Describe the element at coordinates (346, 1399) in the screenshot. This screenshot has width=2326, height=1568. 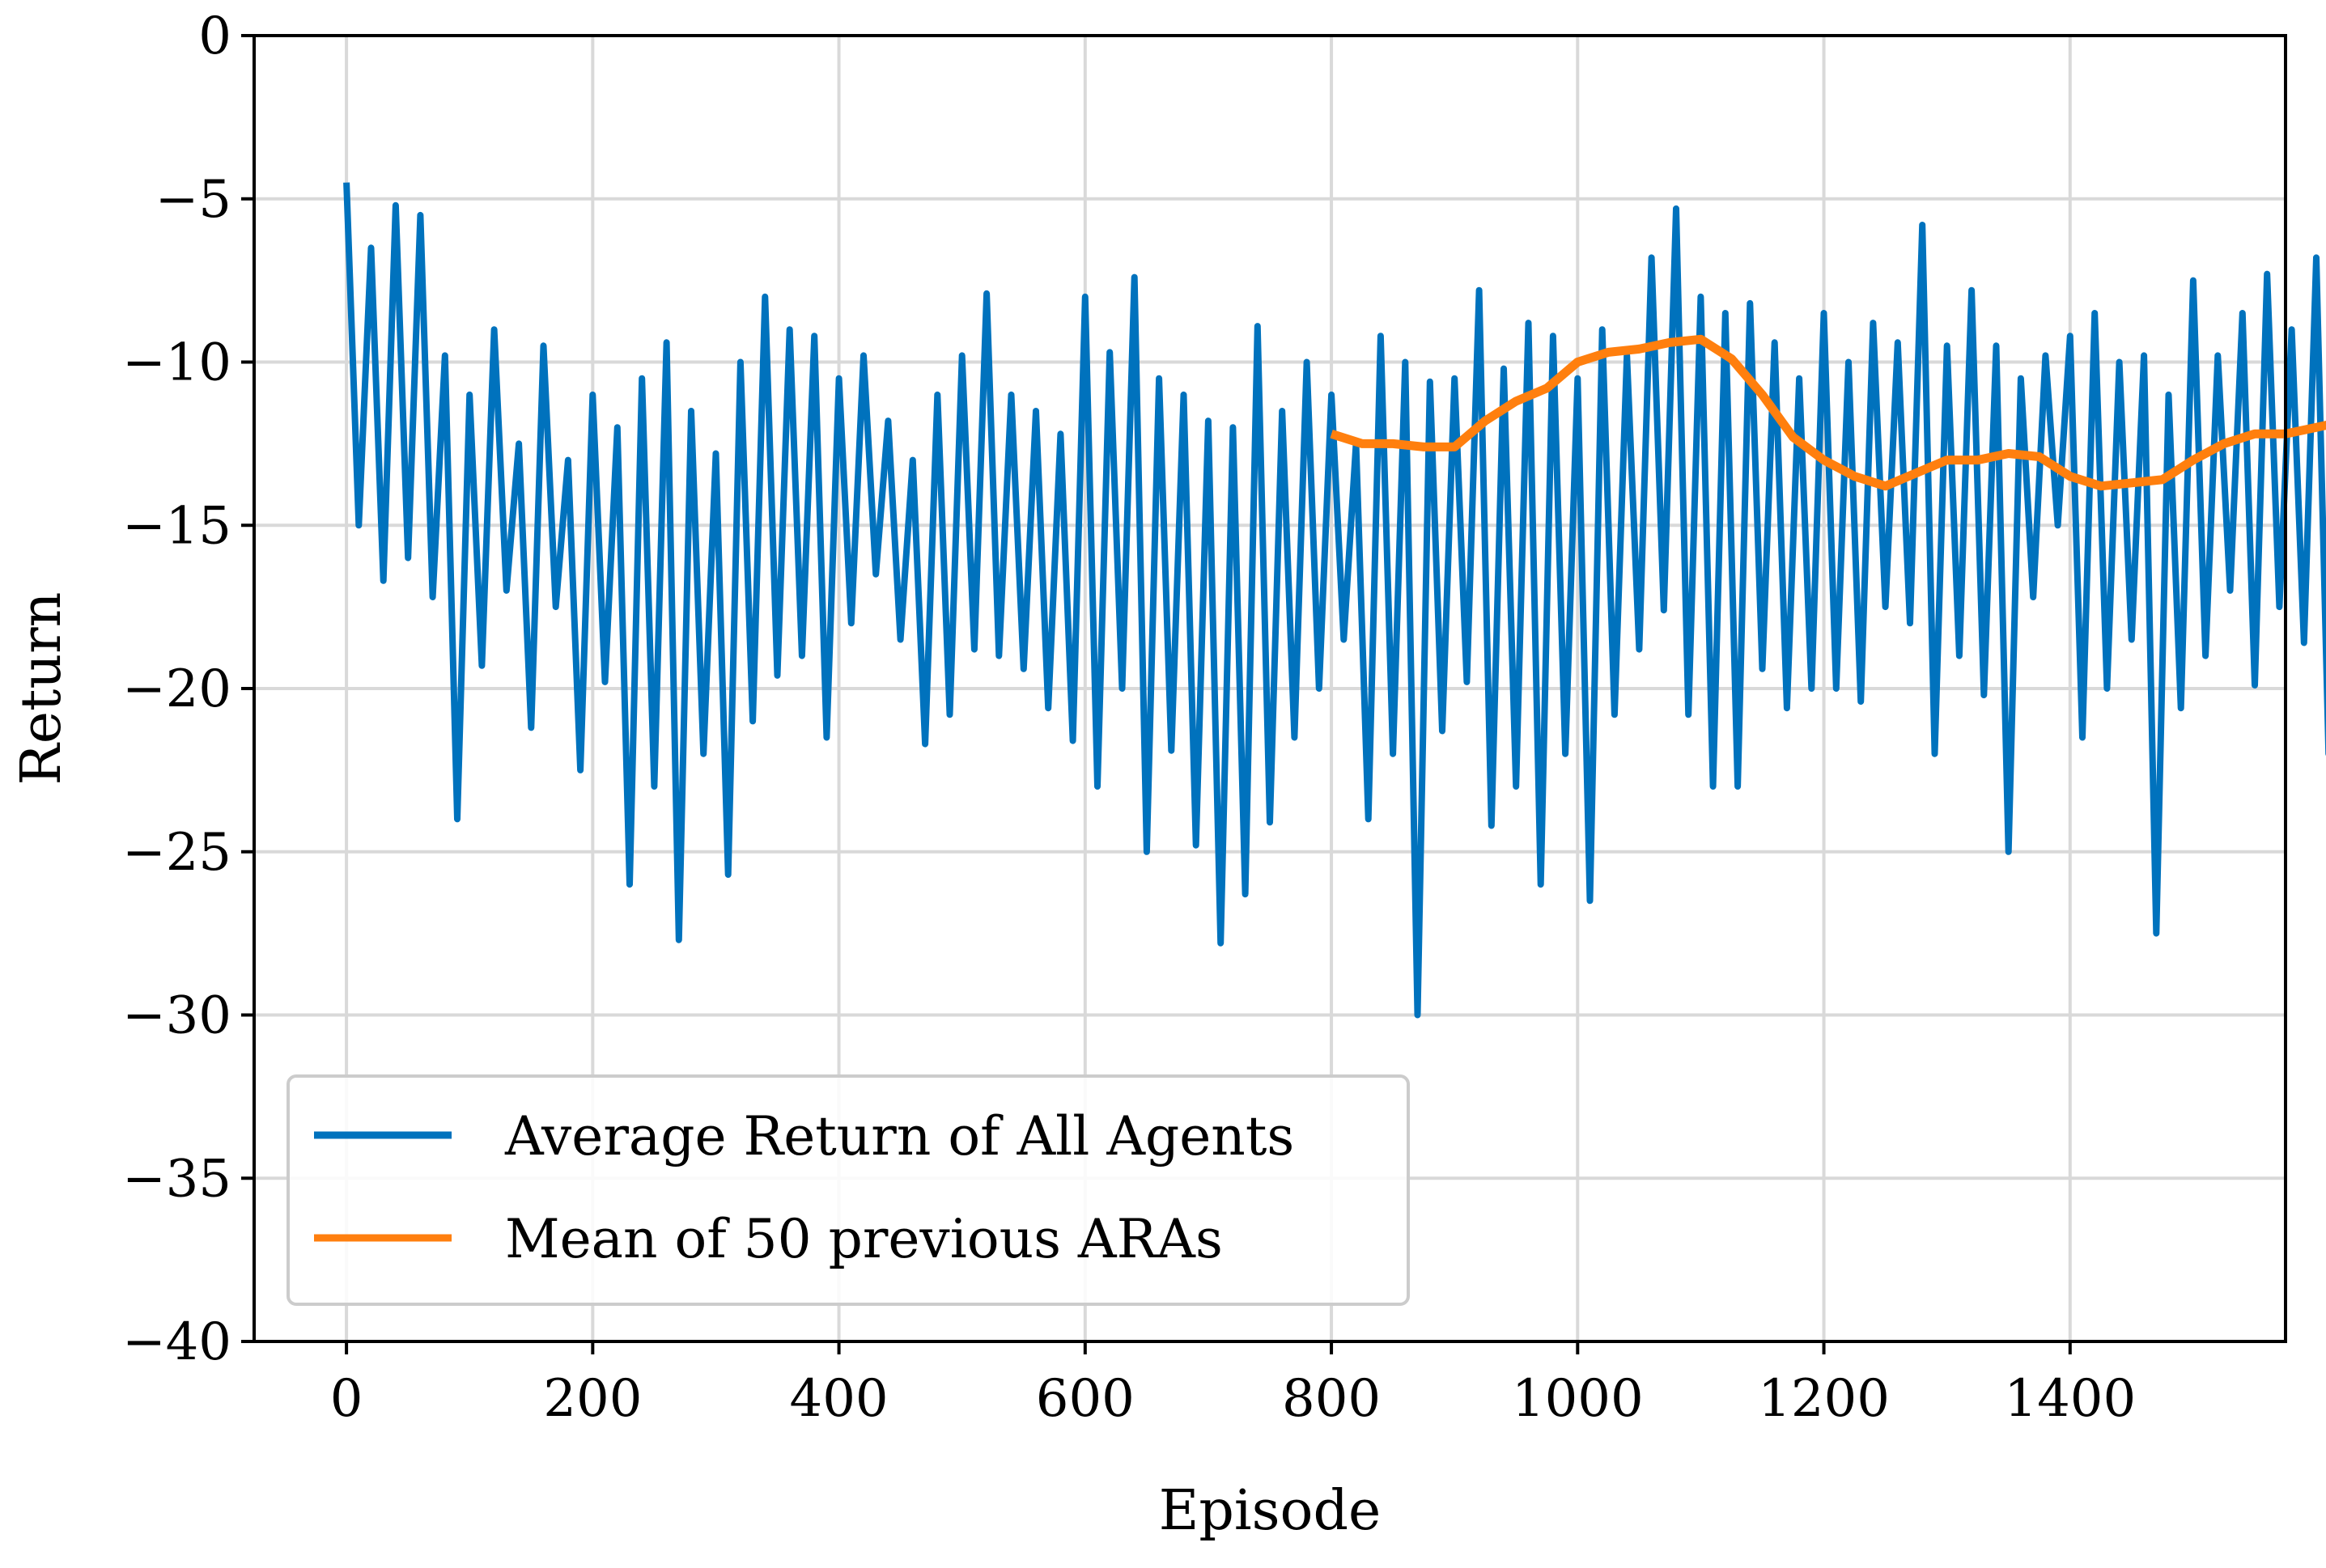
I see `x-tick-label: 0` at that location.